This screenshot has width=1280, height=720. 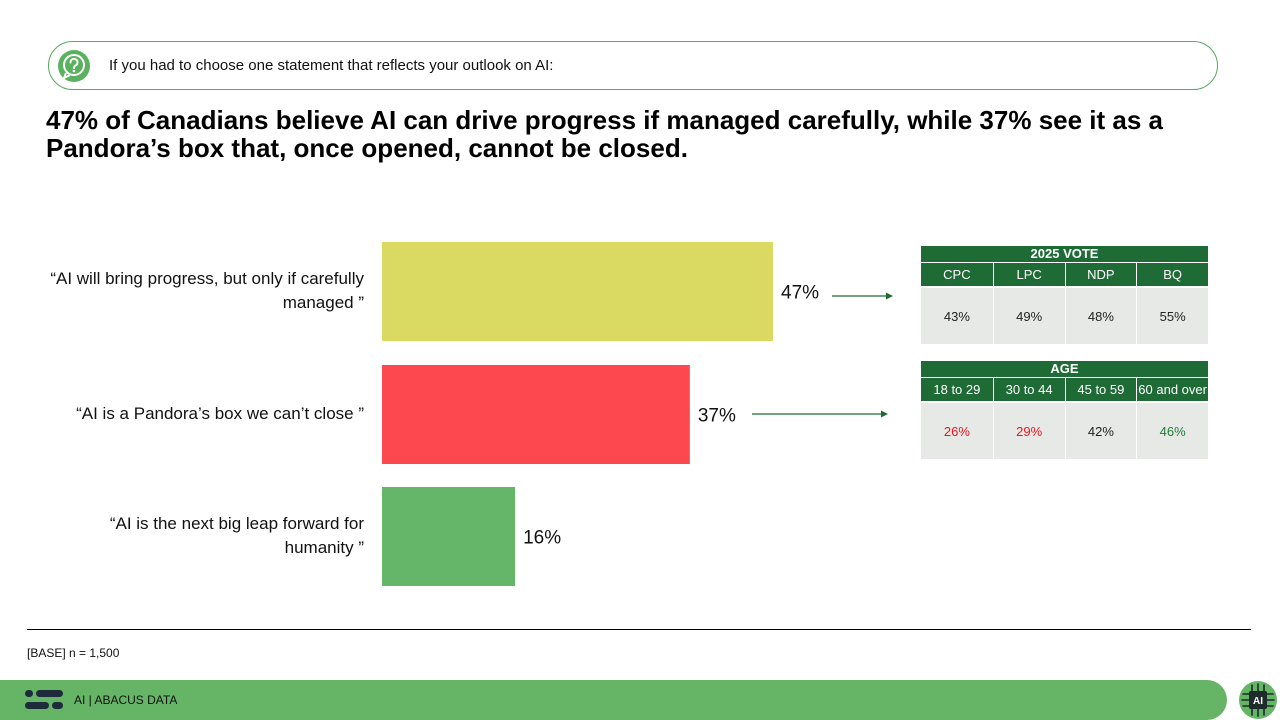 I want to click on vote-value-ndp: 48%, so click(x=1100, y=315).